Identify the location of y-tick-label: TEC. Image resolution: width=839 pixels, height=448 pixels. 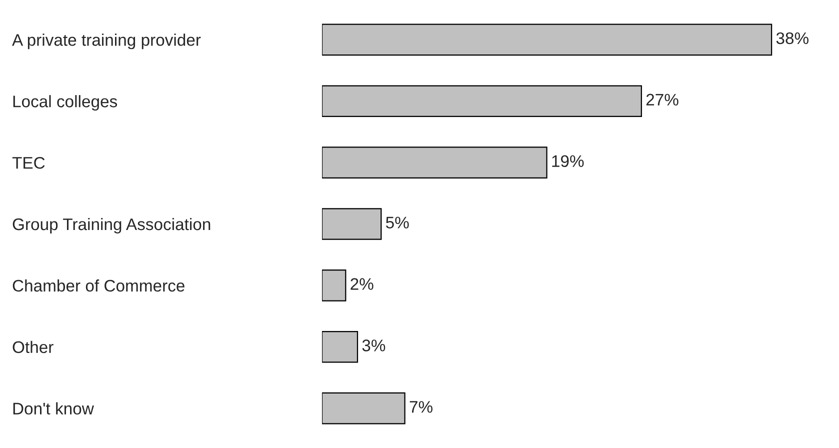
(28, 162).